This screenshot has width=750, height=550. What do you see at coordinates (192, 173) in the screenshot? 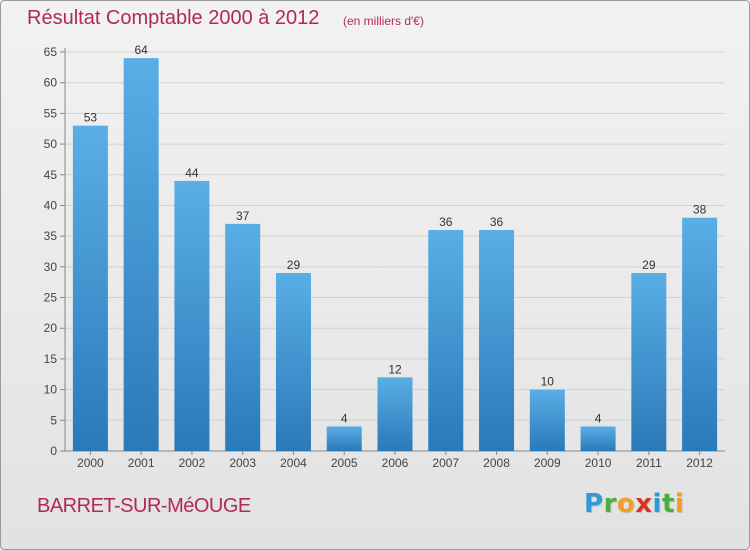
I see `data-label: 44` at bounding box center [192, 173].